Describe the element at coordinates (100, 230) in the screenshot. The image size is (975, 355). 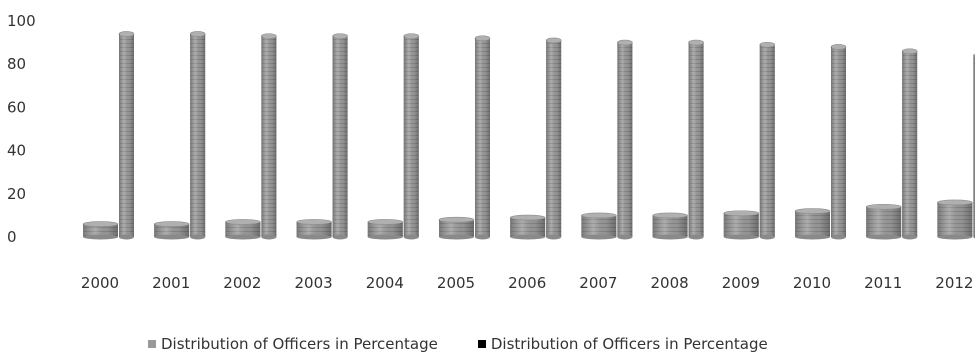
I see `bar-series1-2000` at that location.